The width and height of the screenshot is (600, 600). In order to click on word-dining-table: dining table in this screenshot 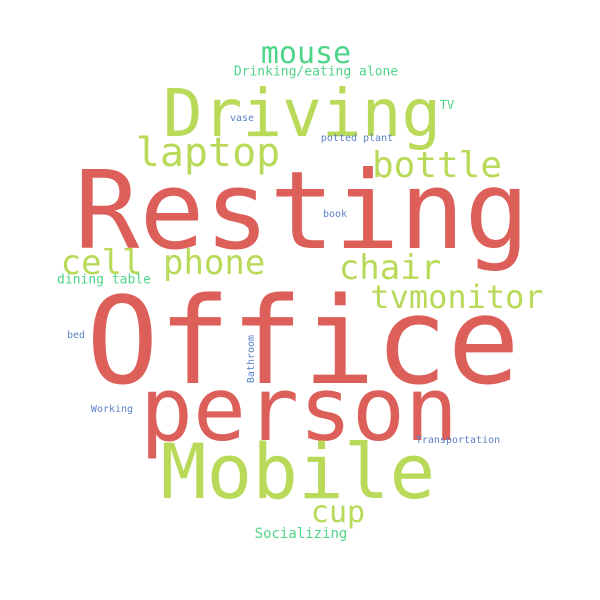, I will do `click(104, 280)`.